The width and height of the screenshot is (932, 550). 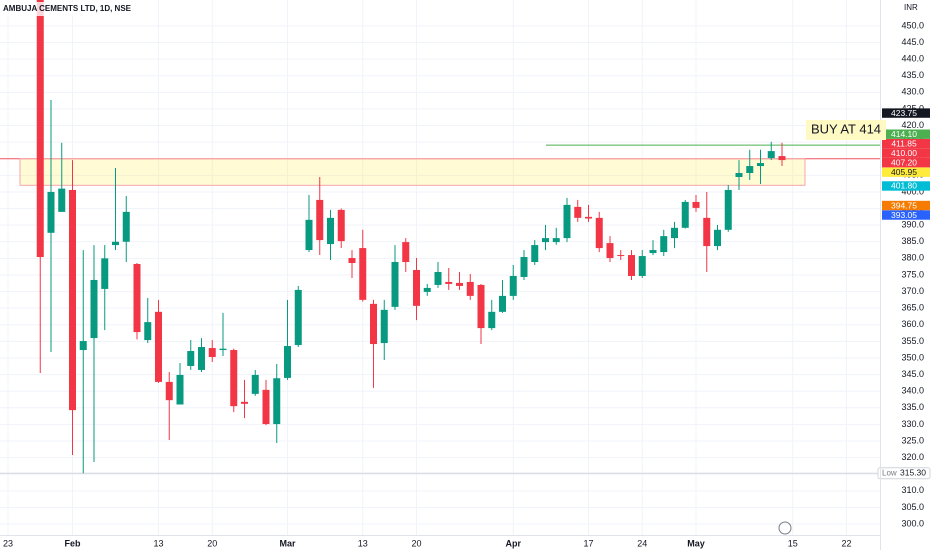 What do you see at coordinates (912, 25) in the screenshot?
I see `y-tick-label: 450.0` at bounding box center [912, 25].